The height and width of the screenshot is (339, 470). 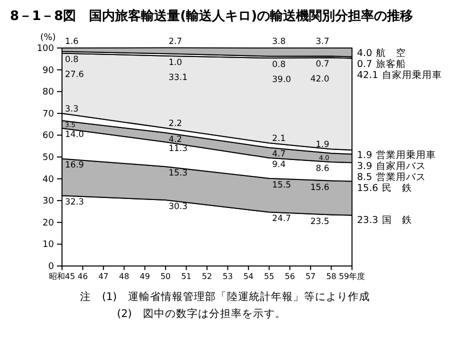 I want to click on y-tick-label: 100, so click(x=45, y=49).